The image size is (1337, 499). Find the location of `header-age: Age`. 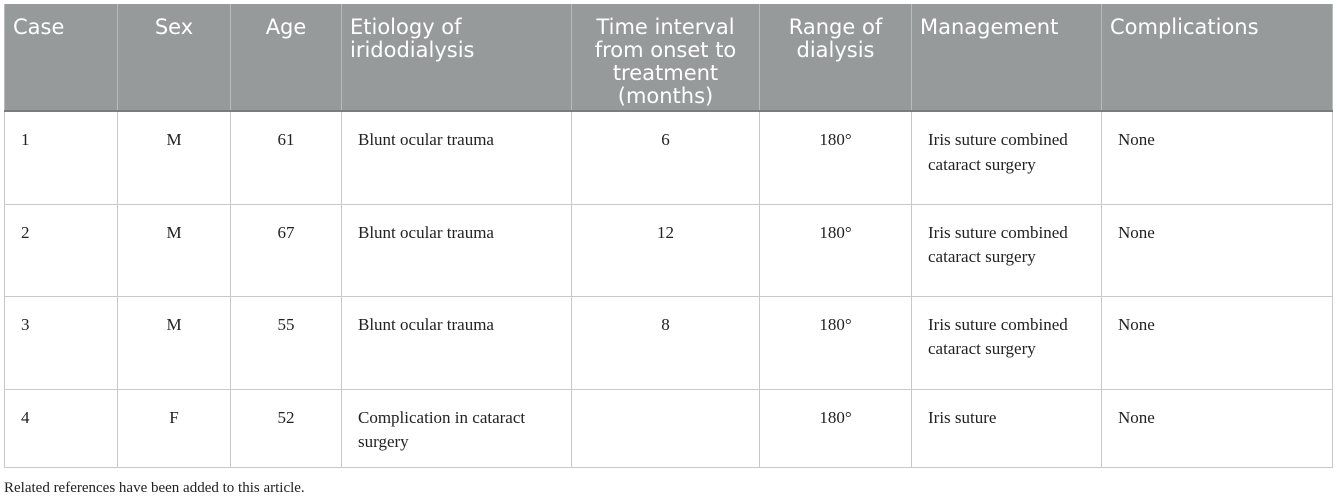

header-age: Age is located at coordinates (286, 58).